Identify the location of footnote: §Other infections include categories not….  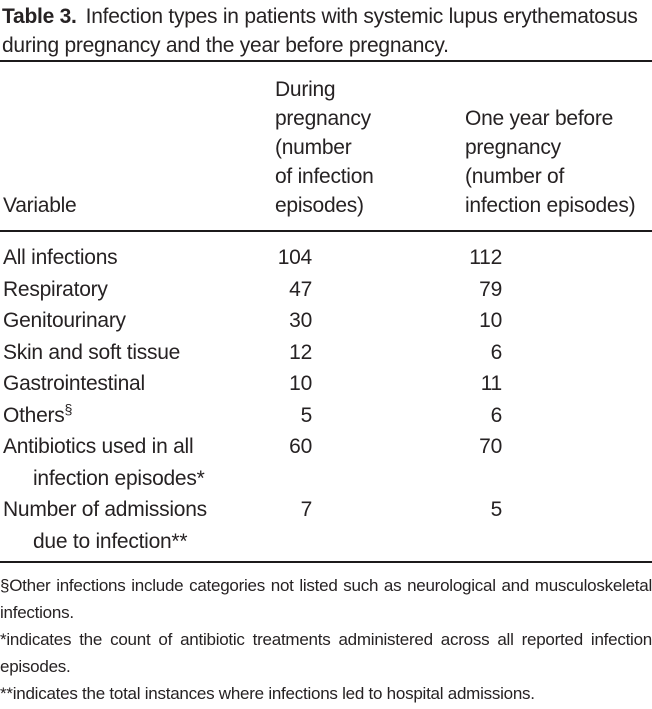
(326, 599).